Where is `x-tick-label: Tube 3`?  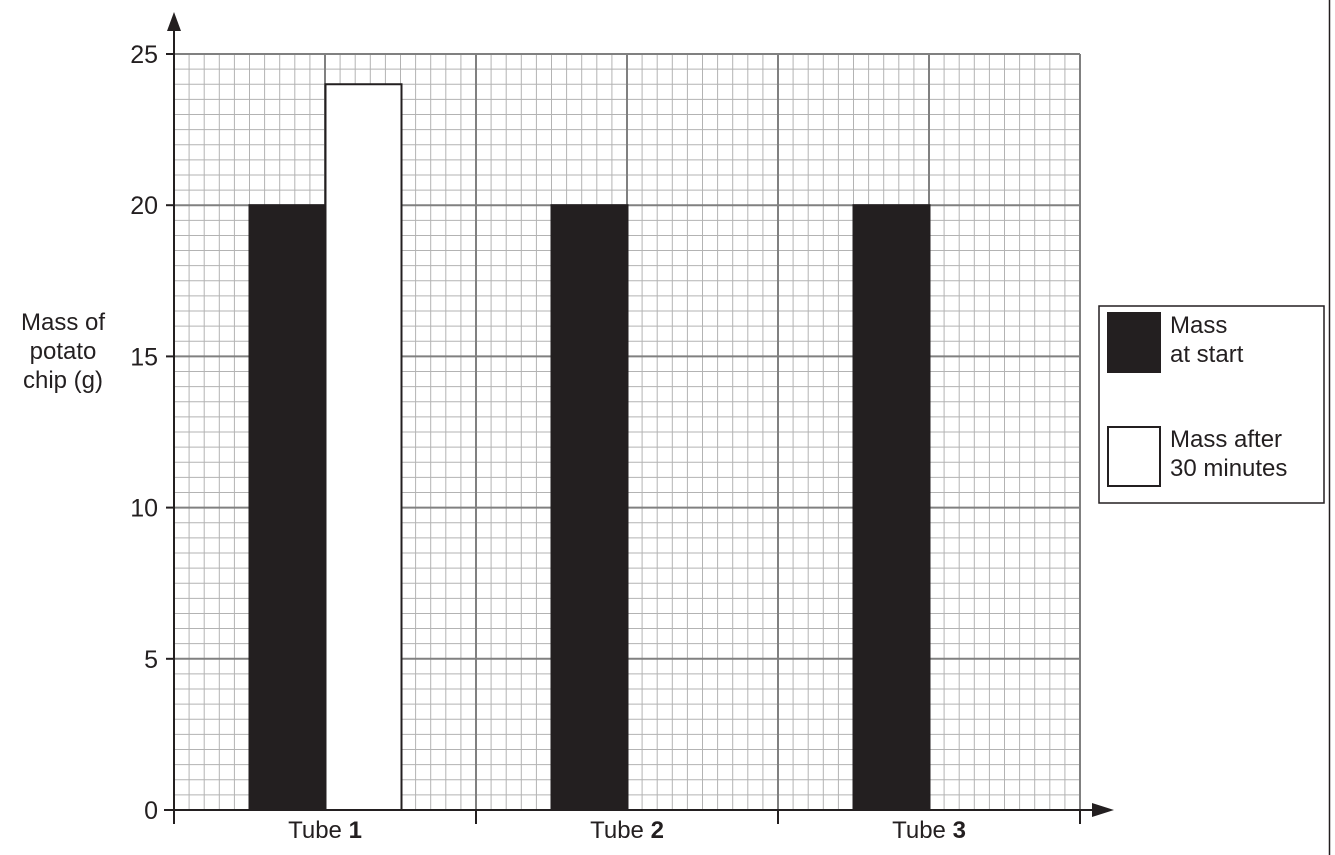 x-tick-label: Tube 3 is located at coordinates (929, 830).